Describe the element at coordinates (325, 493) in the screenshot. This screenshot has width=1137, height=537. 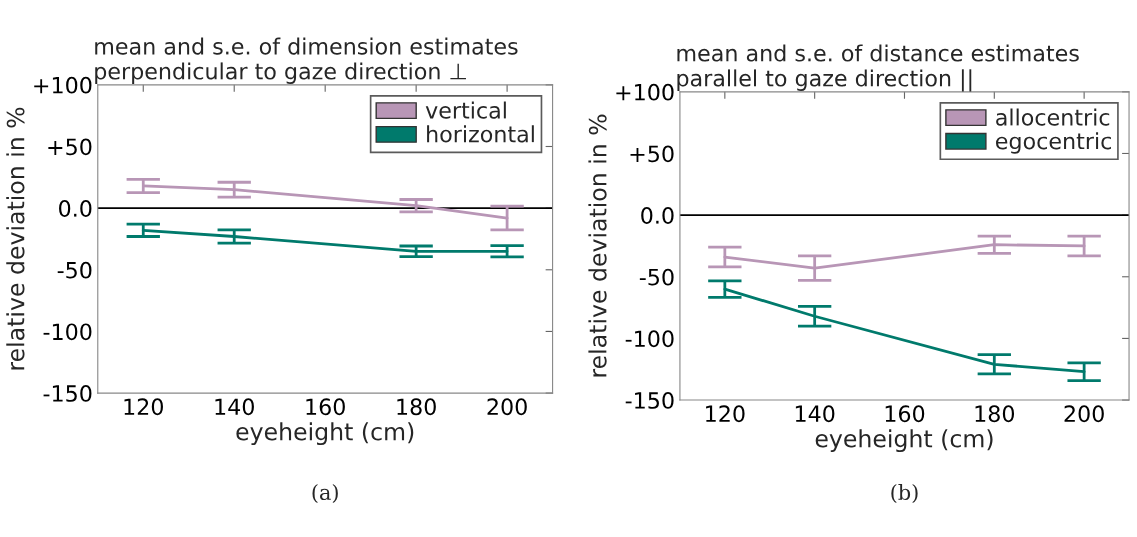
I see `text: (a)` at that location.